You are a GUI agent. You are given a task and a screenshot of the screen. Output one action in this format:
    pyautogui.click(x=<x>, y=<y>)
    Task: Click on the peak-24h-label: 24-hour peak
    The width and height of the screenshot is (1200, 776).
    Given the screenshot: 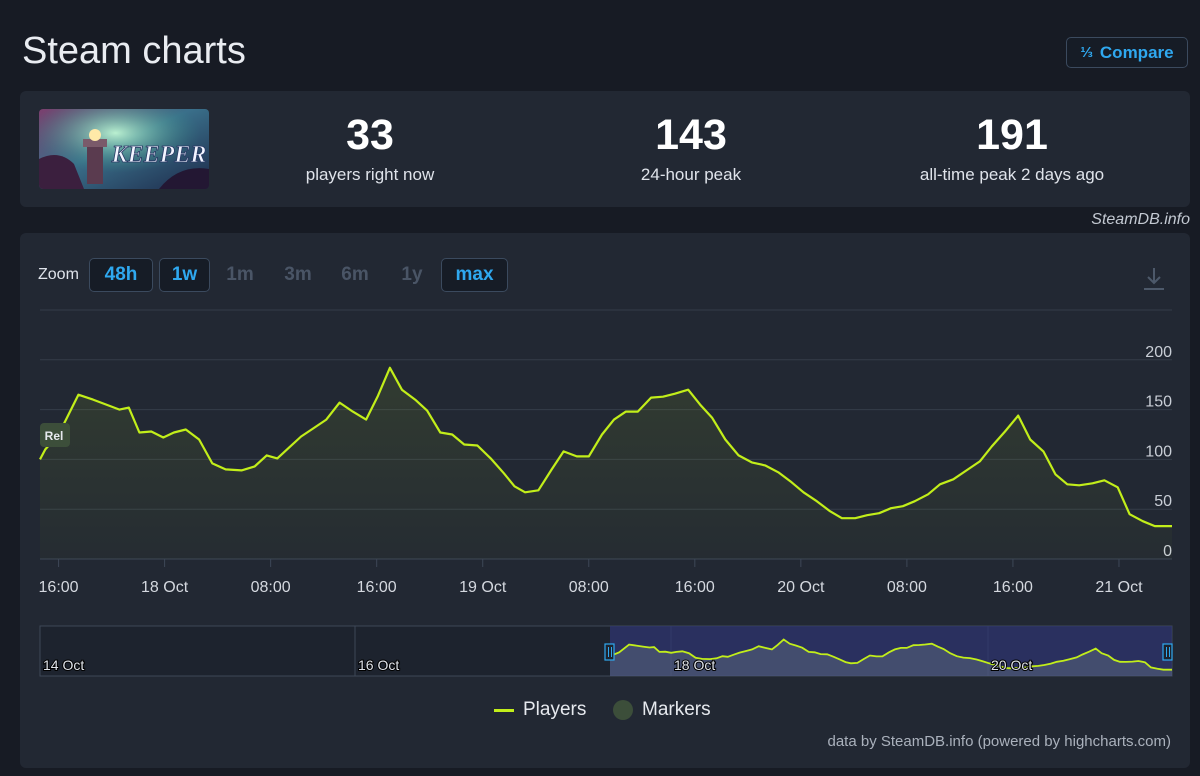 What is the action you would take?
    pyautogui.click(x=691, y=174)
    